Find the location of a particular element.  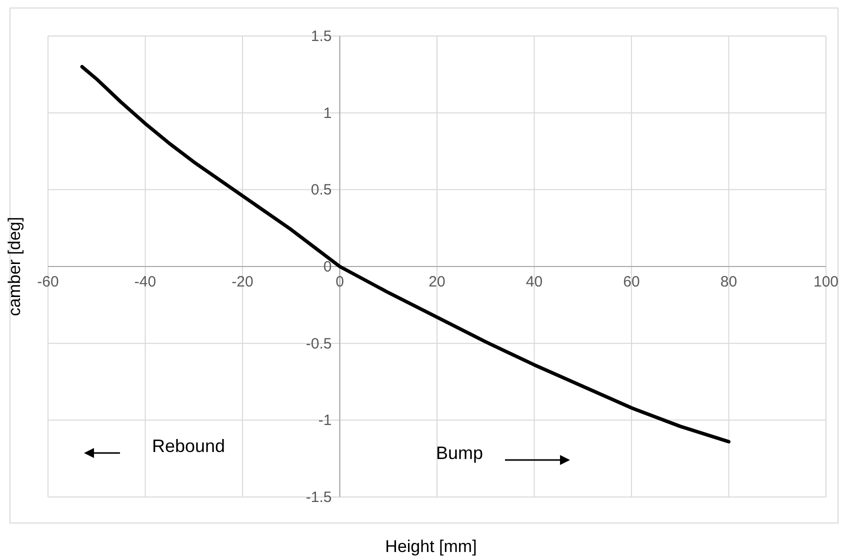

x-axis-title: Height [mm] is located at coordinates (431, 546).